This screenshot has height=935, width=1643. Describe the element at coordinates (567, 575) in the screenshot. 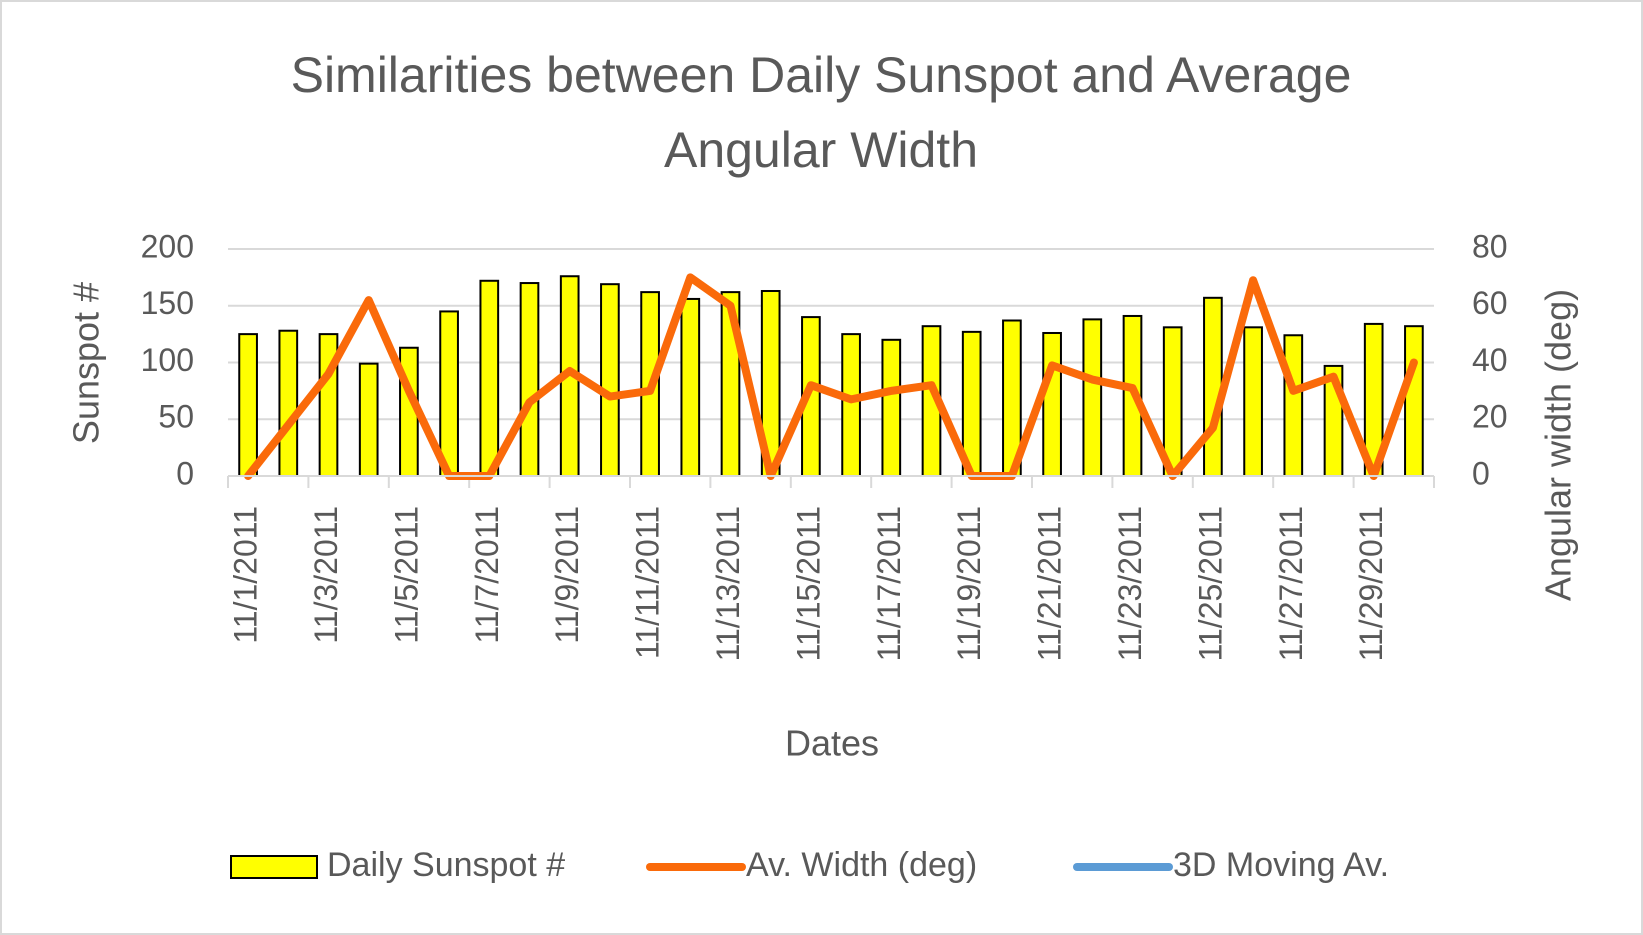

I see `x-tick-label: 11/9/2011` at that location.